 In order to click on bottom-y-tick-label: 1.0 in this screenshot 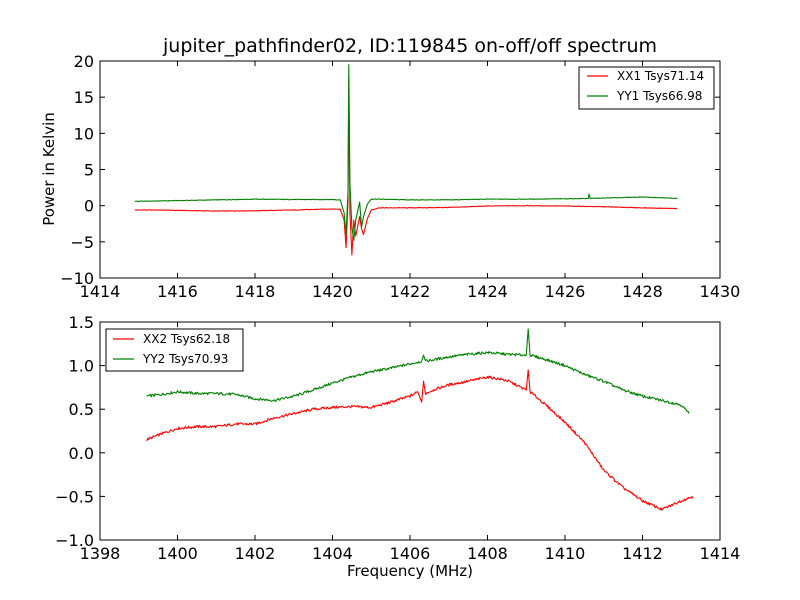, I will do `click(81, 366)`.